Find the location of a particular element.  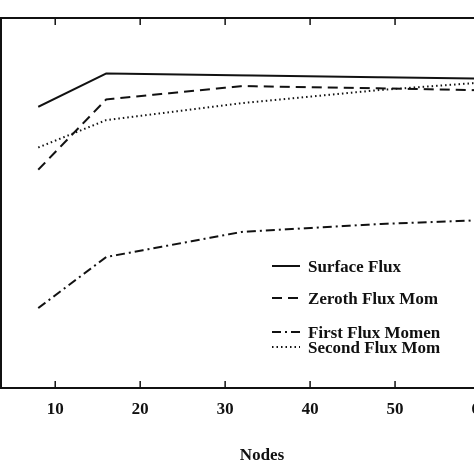

x-tick-label: 50 is located at coordinates (395, 408).